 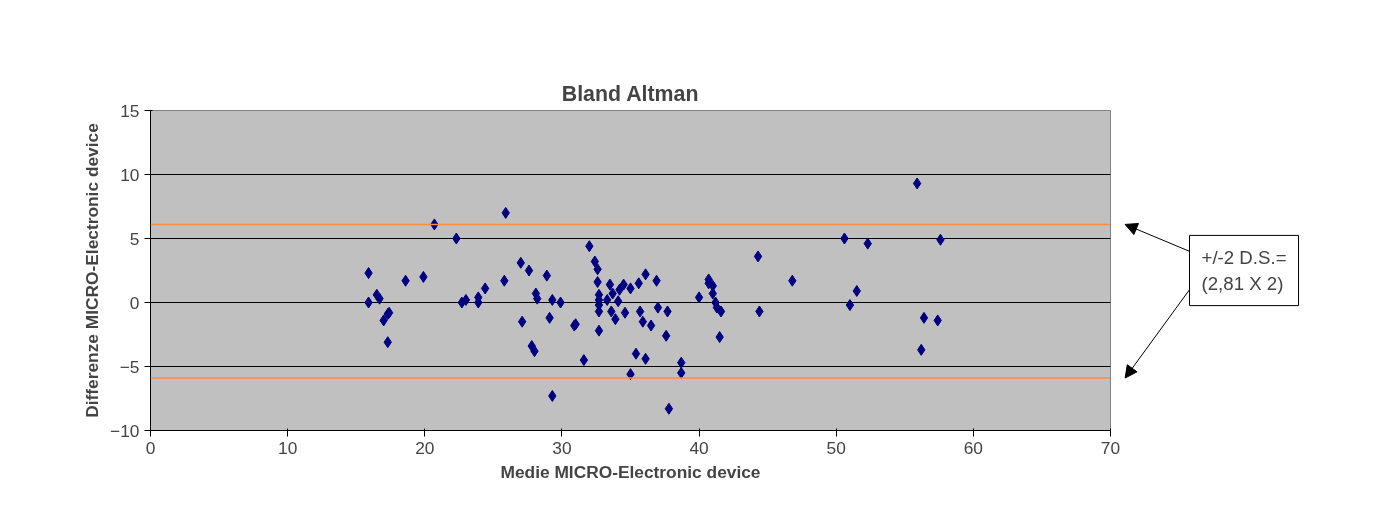 What do you see at coordinates (129, 366) in the screenshot?
I see `y-tick-label: −5` at bounding box center [129, 366].